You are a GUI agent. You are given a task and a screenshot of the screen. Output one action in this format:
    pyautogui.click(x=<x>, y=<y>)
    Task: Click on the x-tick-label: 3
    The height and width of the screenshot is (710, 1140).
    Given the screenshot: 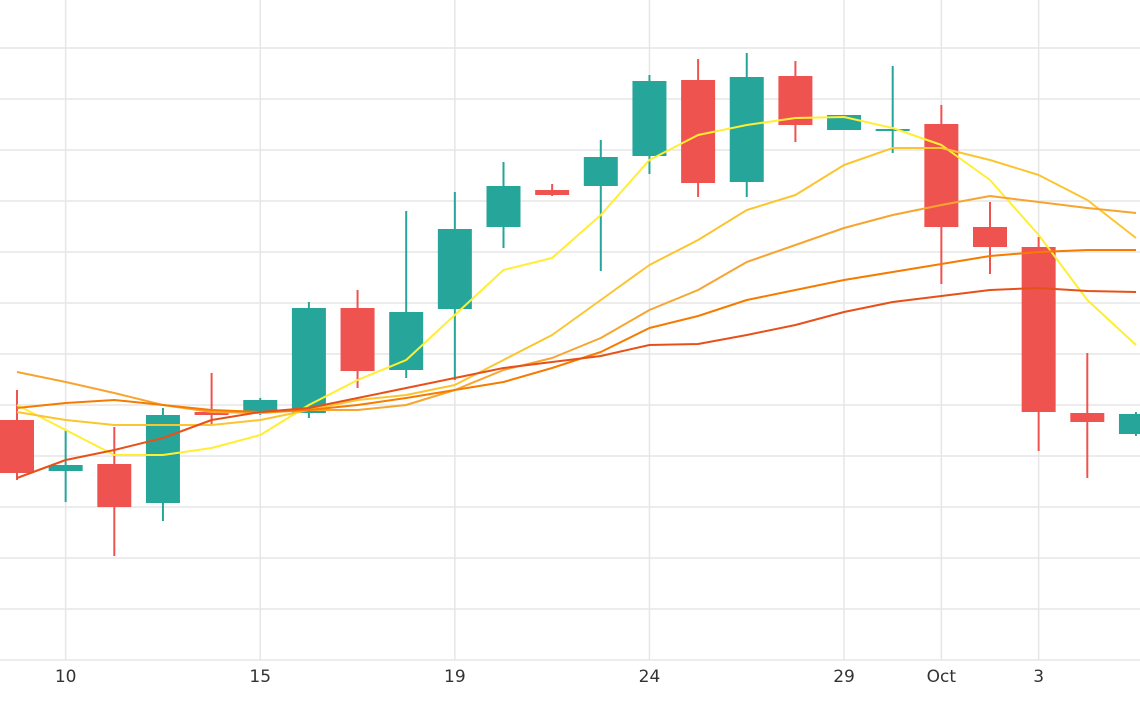 What is the action you would take?
    pyautogui.click(x=1038, y=677)
    